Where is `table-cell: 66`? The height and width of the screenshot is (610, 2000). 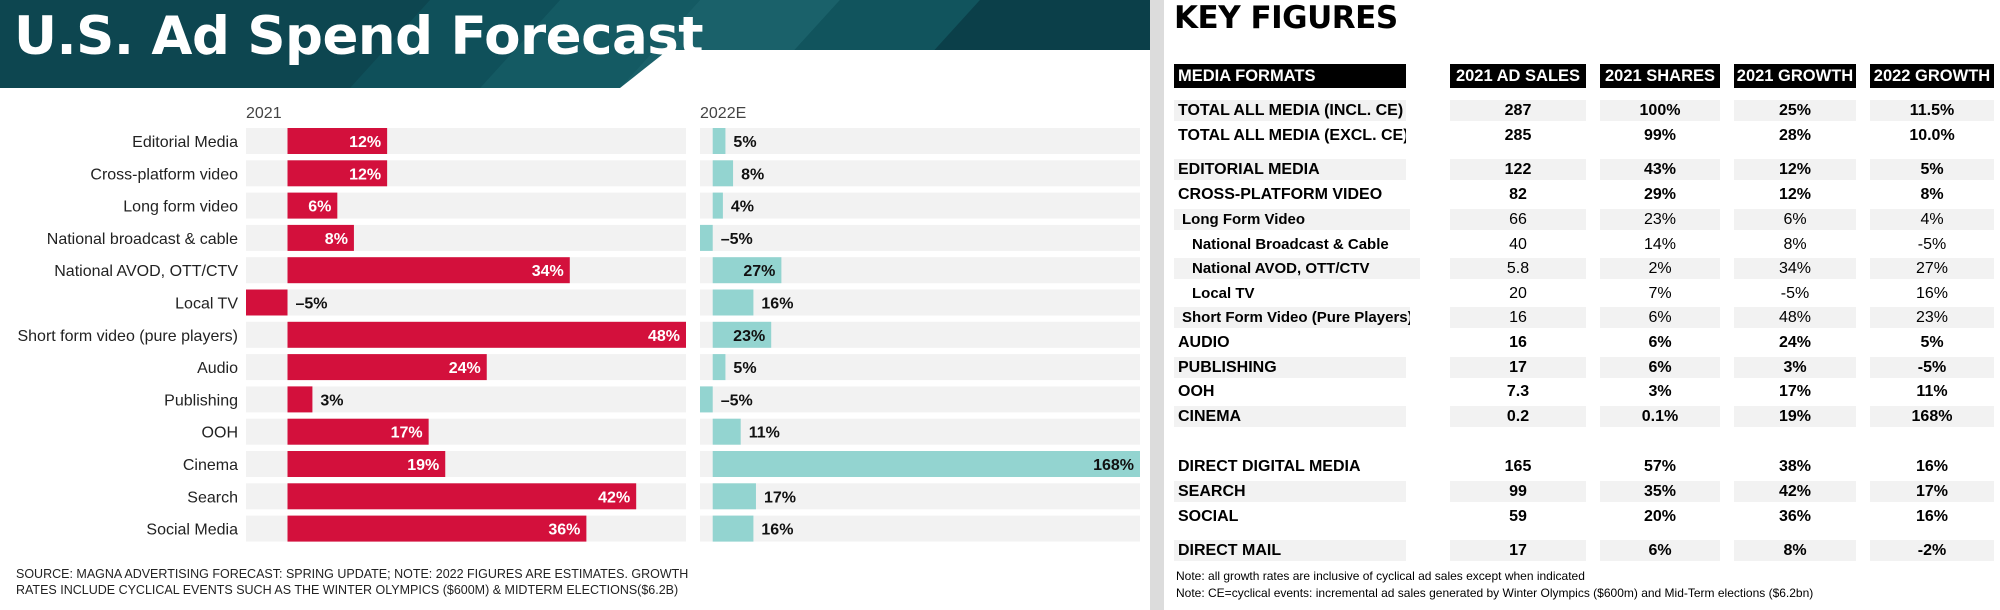
table-cell: 66 is located at coordinates (1518, 219).